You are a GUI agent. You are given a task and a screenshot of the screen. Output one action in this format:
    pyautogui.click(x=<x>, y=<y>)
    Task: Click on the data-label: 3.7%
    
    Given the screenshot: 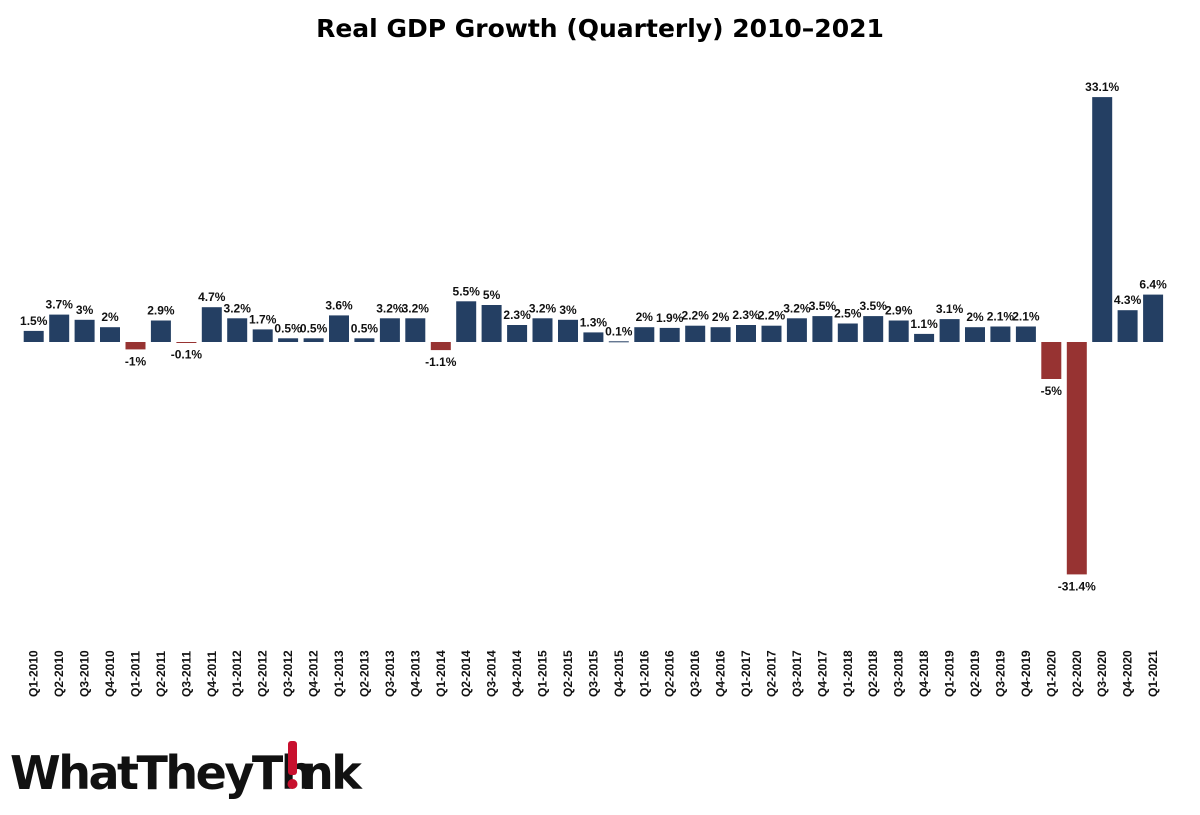 What is the action you would take?
    pyautogui.click(x=60, y=305)
    